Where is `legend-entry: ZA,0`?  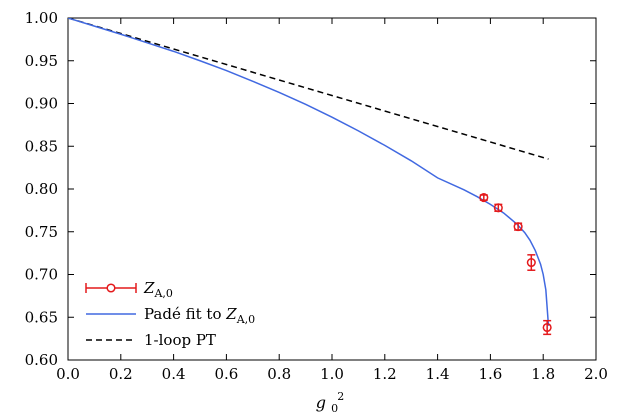 legend-entry: ZA,0 is located at coordinates (129, 289).